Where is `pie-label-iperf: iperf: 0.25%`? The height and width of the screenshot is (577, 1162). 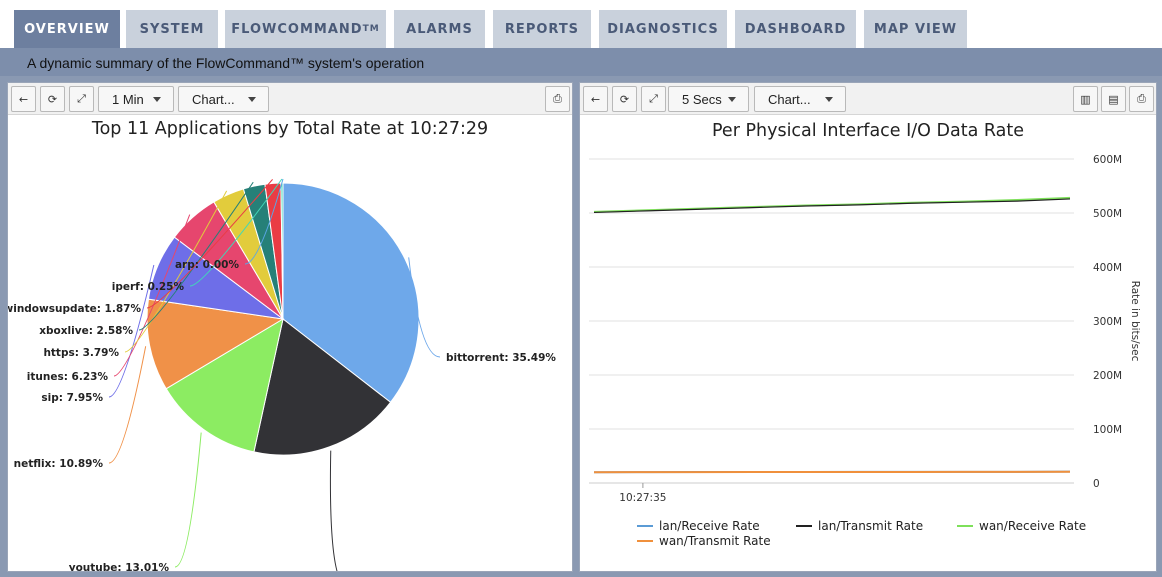
pie-label-iperf: iperf: 0.25% is located at coordinates (148, 287).